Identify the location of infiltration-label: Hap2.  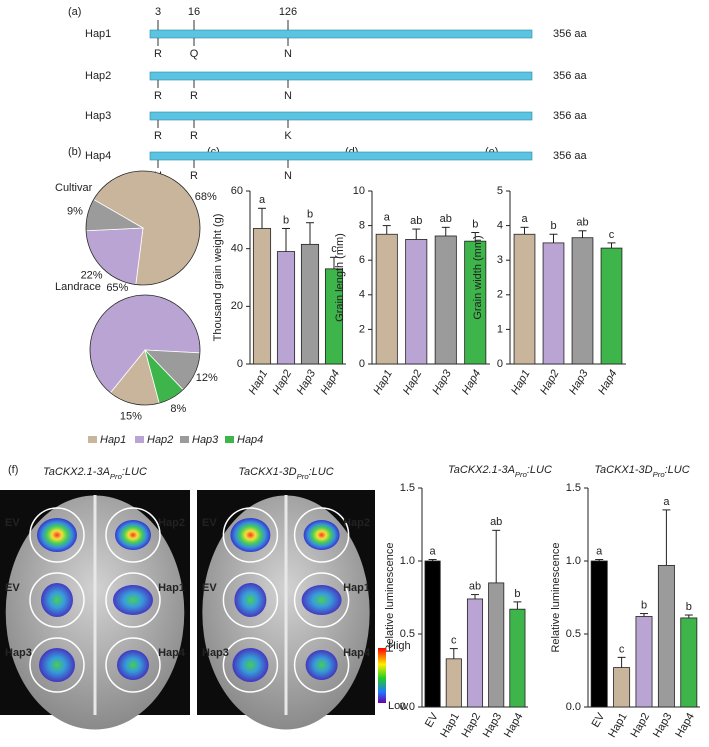
(356, 523).